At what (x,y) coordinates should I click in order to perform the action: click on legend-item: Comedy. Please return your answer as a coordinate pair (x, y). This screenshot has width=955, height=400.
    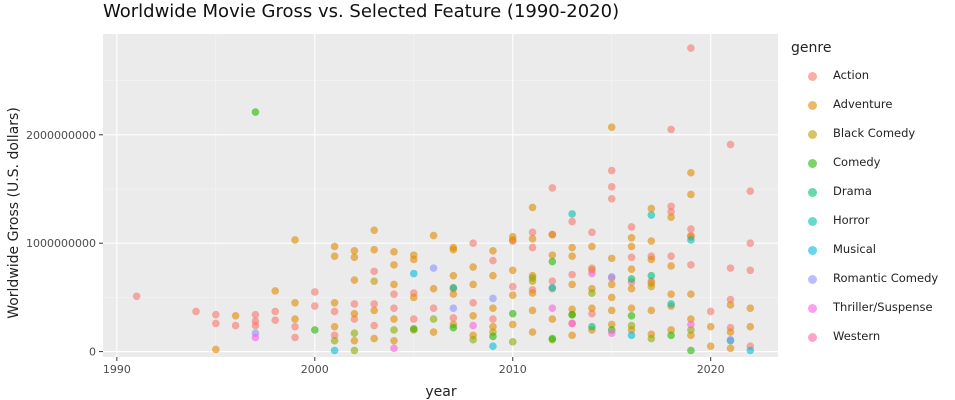
    Looking at the image, I should click on (871, 166).